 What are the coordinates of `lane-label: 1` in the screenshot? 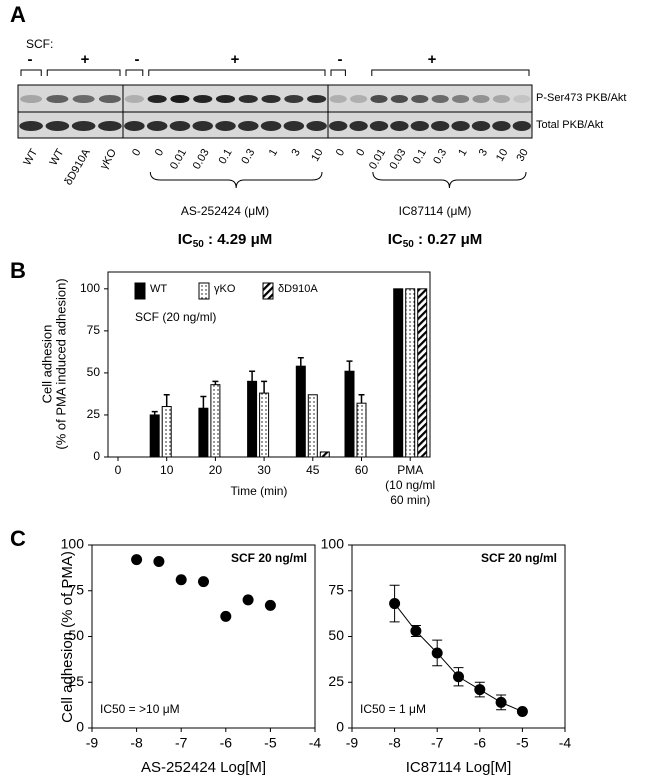 It's located at (462, 152).